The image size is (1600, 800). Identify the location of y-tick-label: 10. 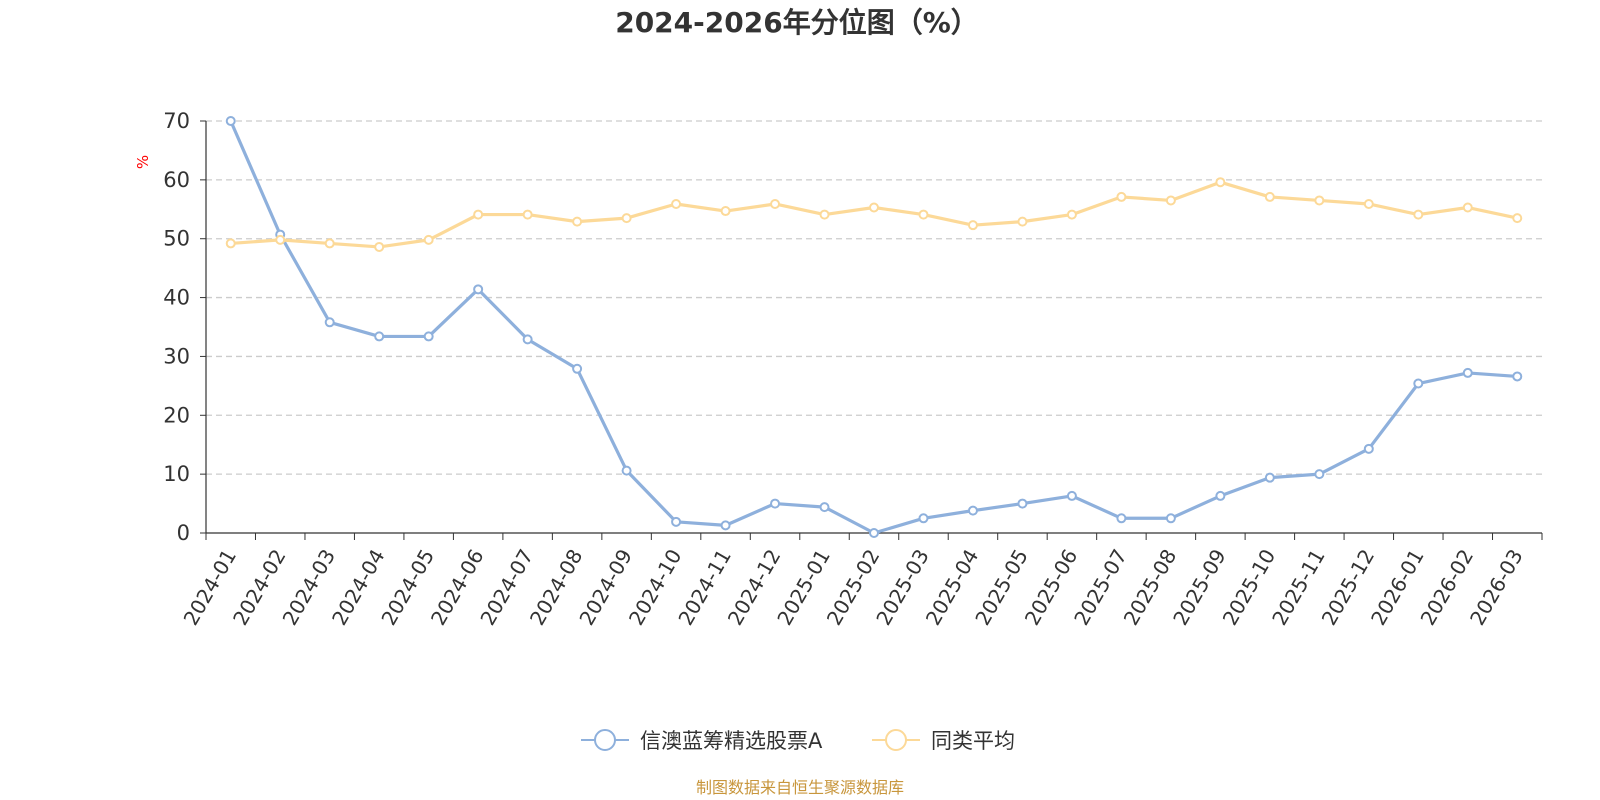
(176, 474).